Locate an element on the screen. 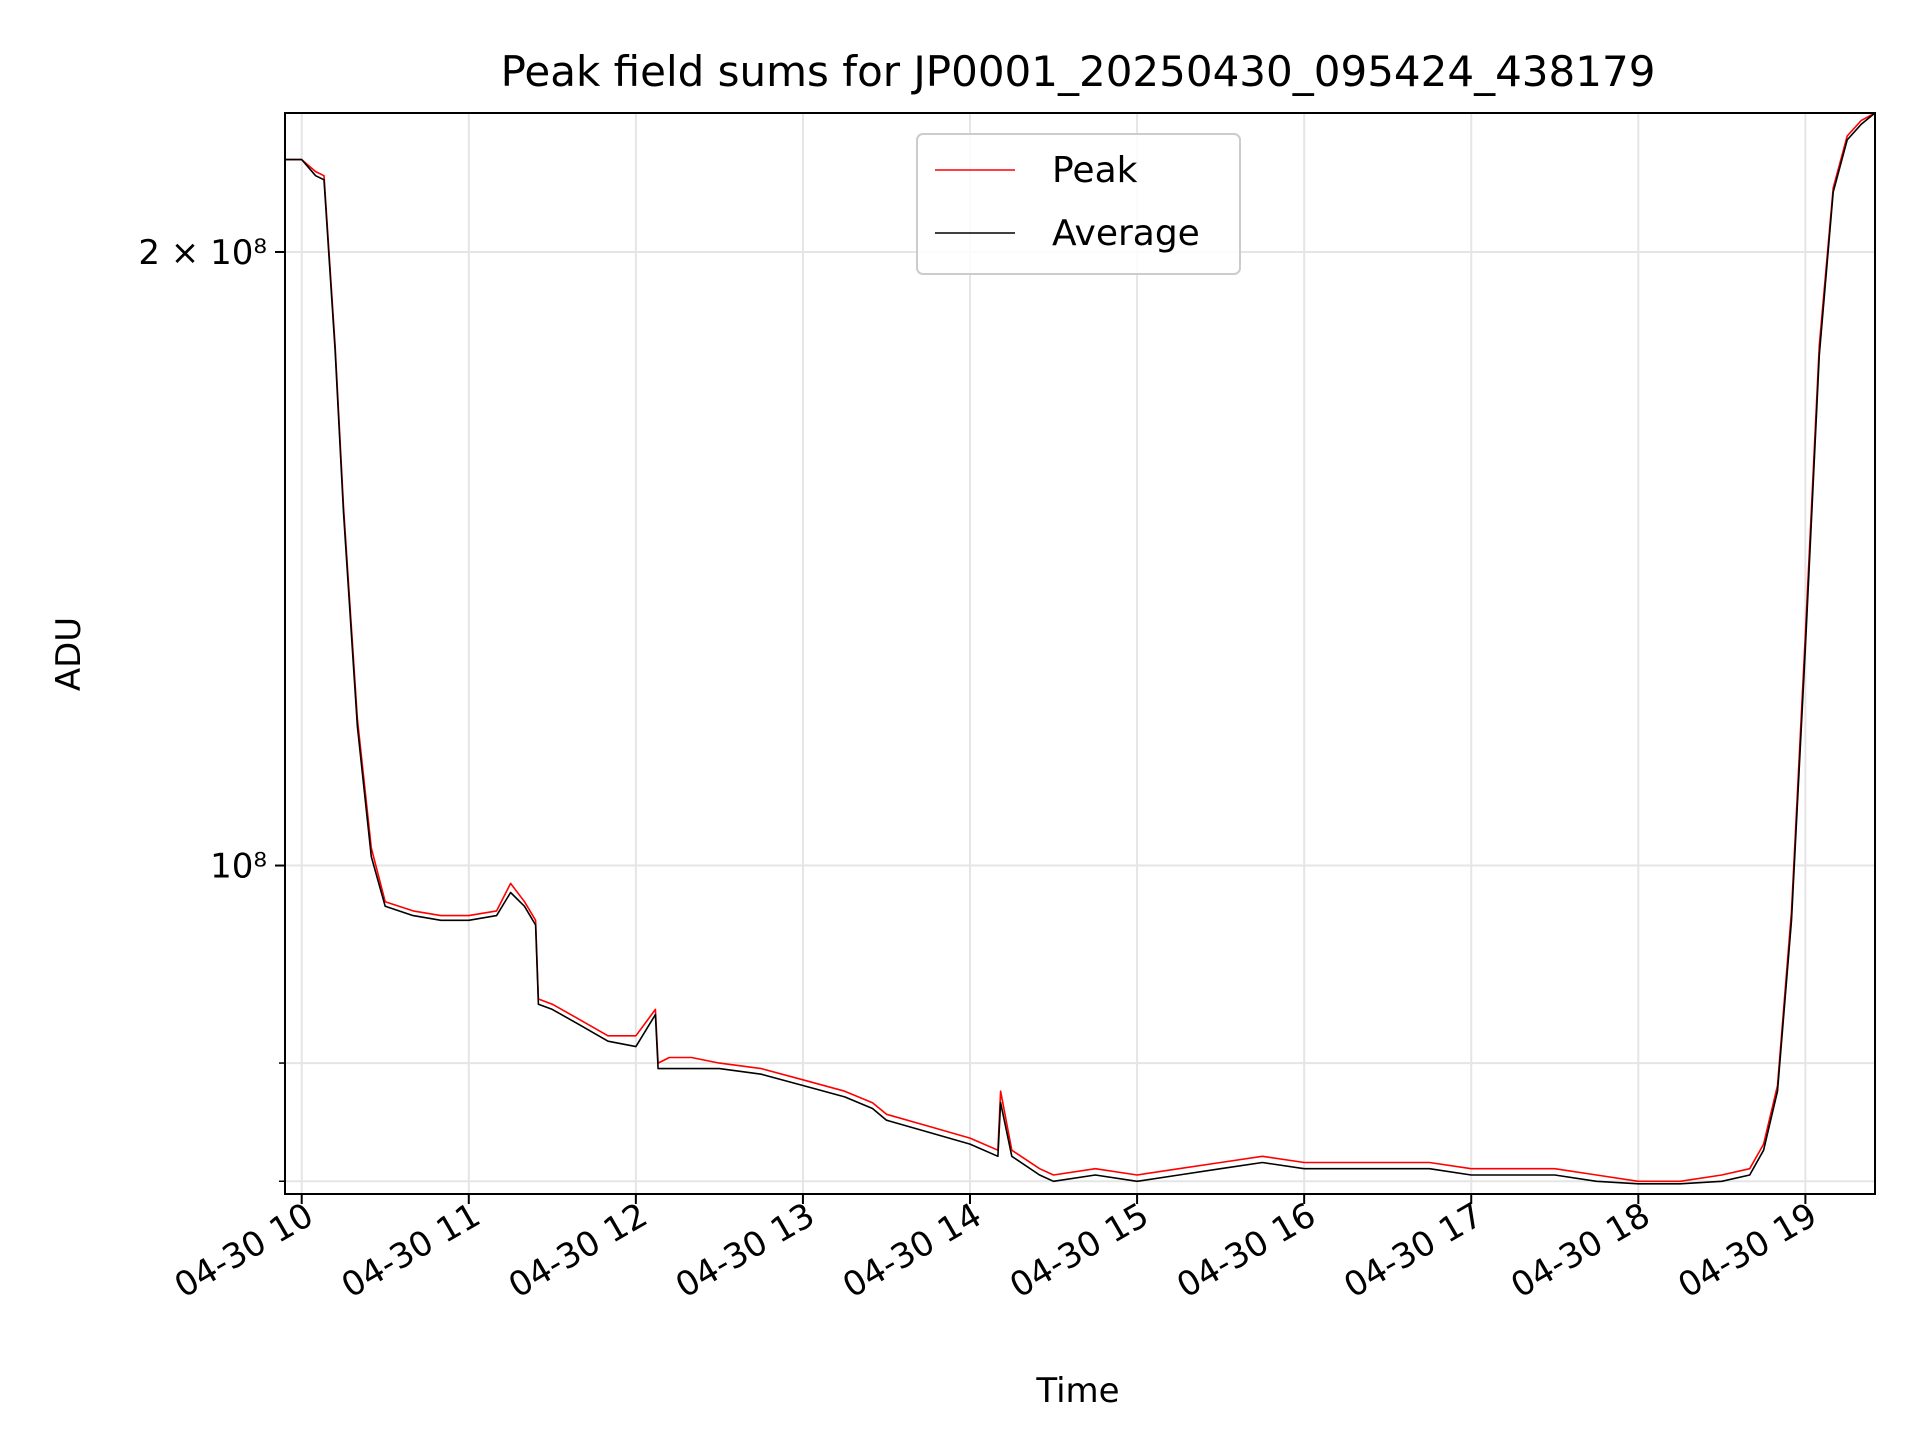 The image size is (1920, 1440). y-axis-label: ADU is located at coordinates (69, 654).